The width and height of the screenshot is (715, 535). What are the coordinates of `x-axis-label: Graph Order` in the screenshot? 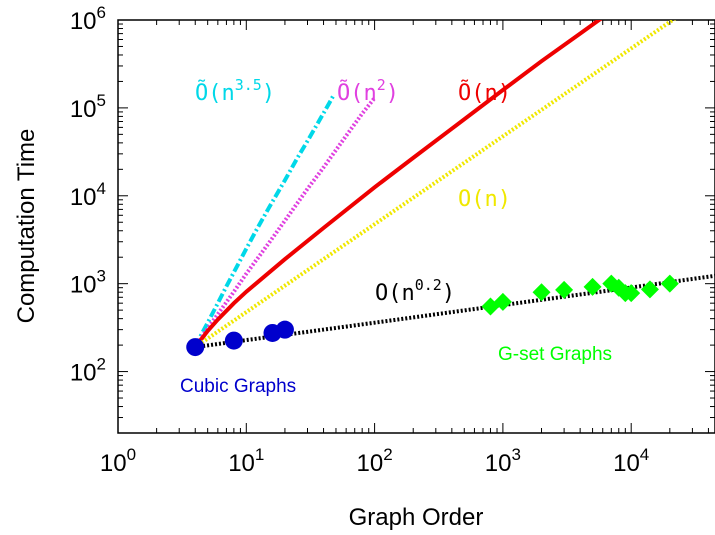 It's located at (416, 517).